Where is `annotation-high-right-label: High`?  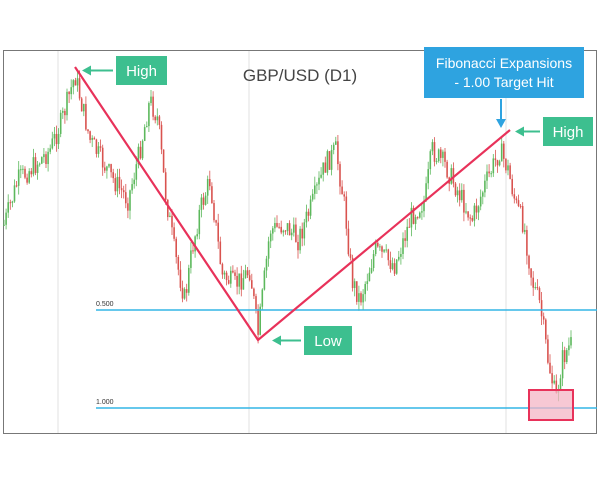
annotation-high-right-label: High is located at coordinates (568, 132).